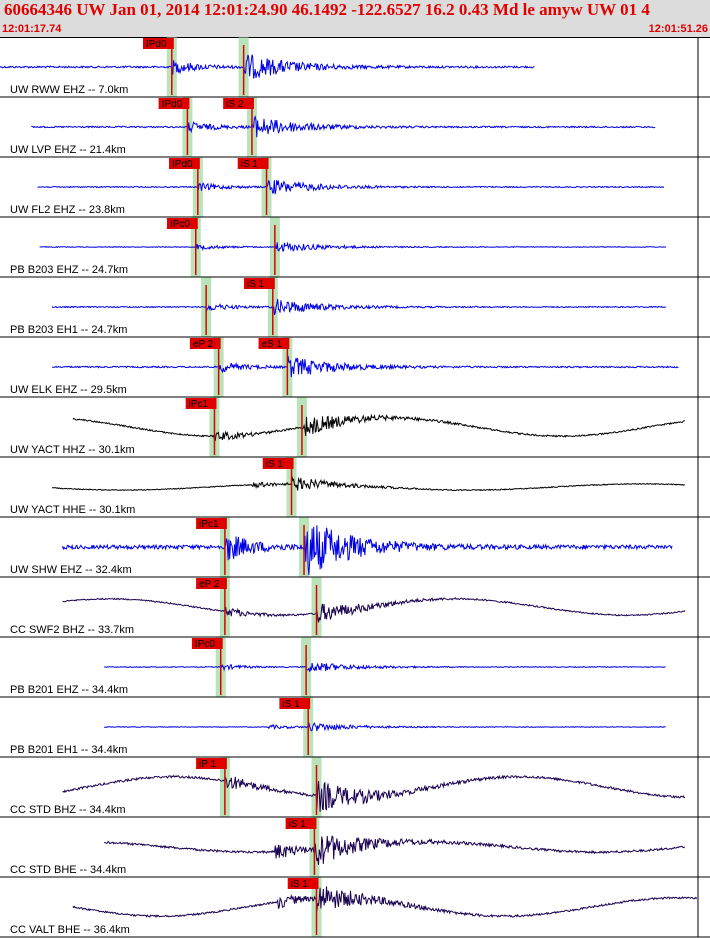 This screenshot has width=710, height=938. What do you see at coordinates (68, 150) in the screenshot?
I see `station-label: UW LVP EHZ -- 21.4km` at bounding box center [68, 150].